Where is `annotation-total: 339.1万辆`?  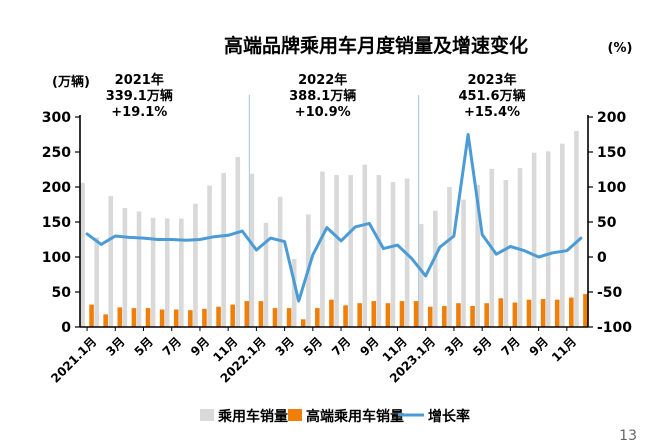
annotation-total: 339.1万辆 is located at coordinates (139, 96).